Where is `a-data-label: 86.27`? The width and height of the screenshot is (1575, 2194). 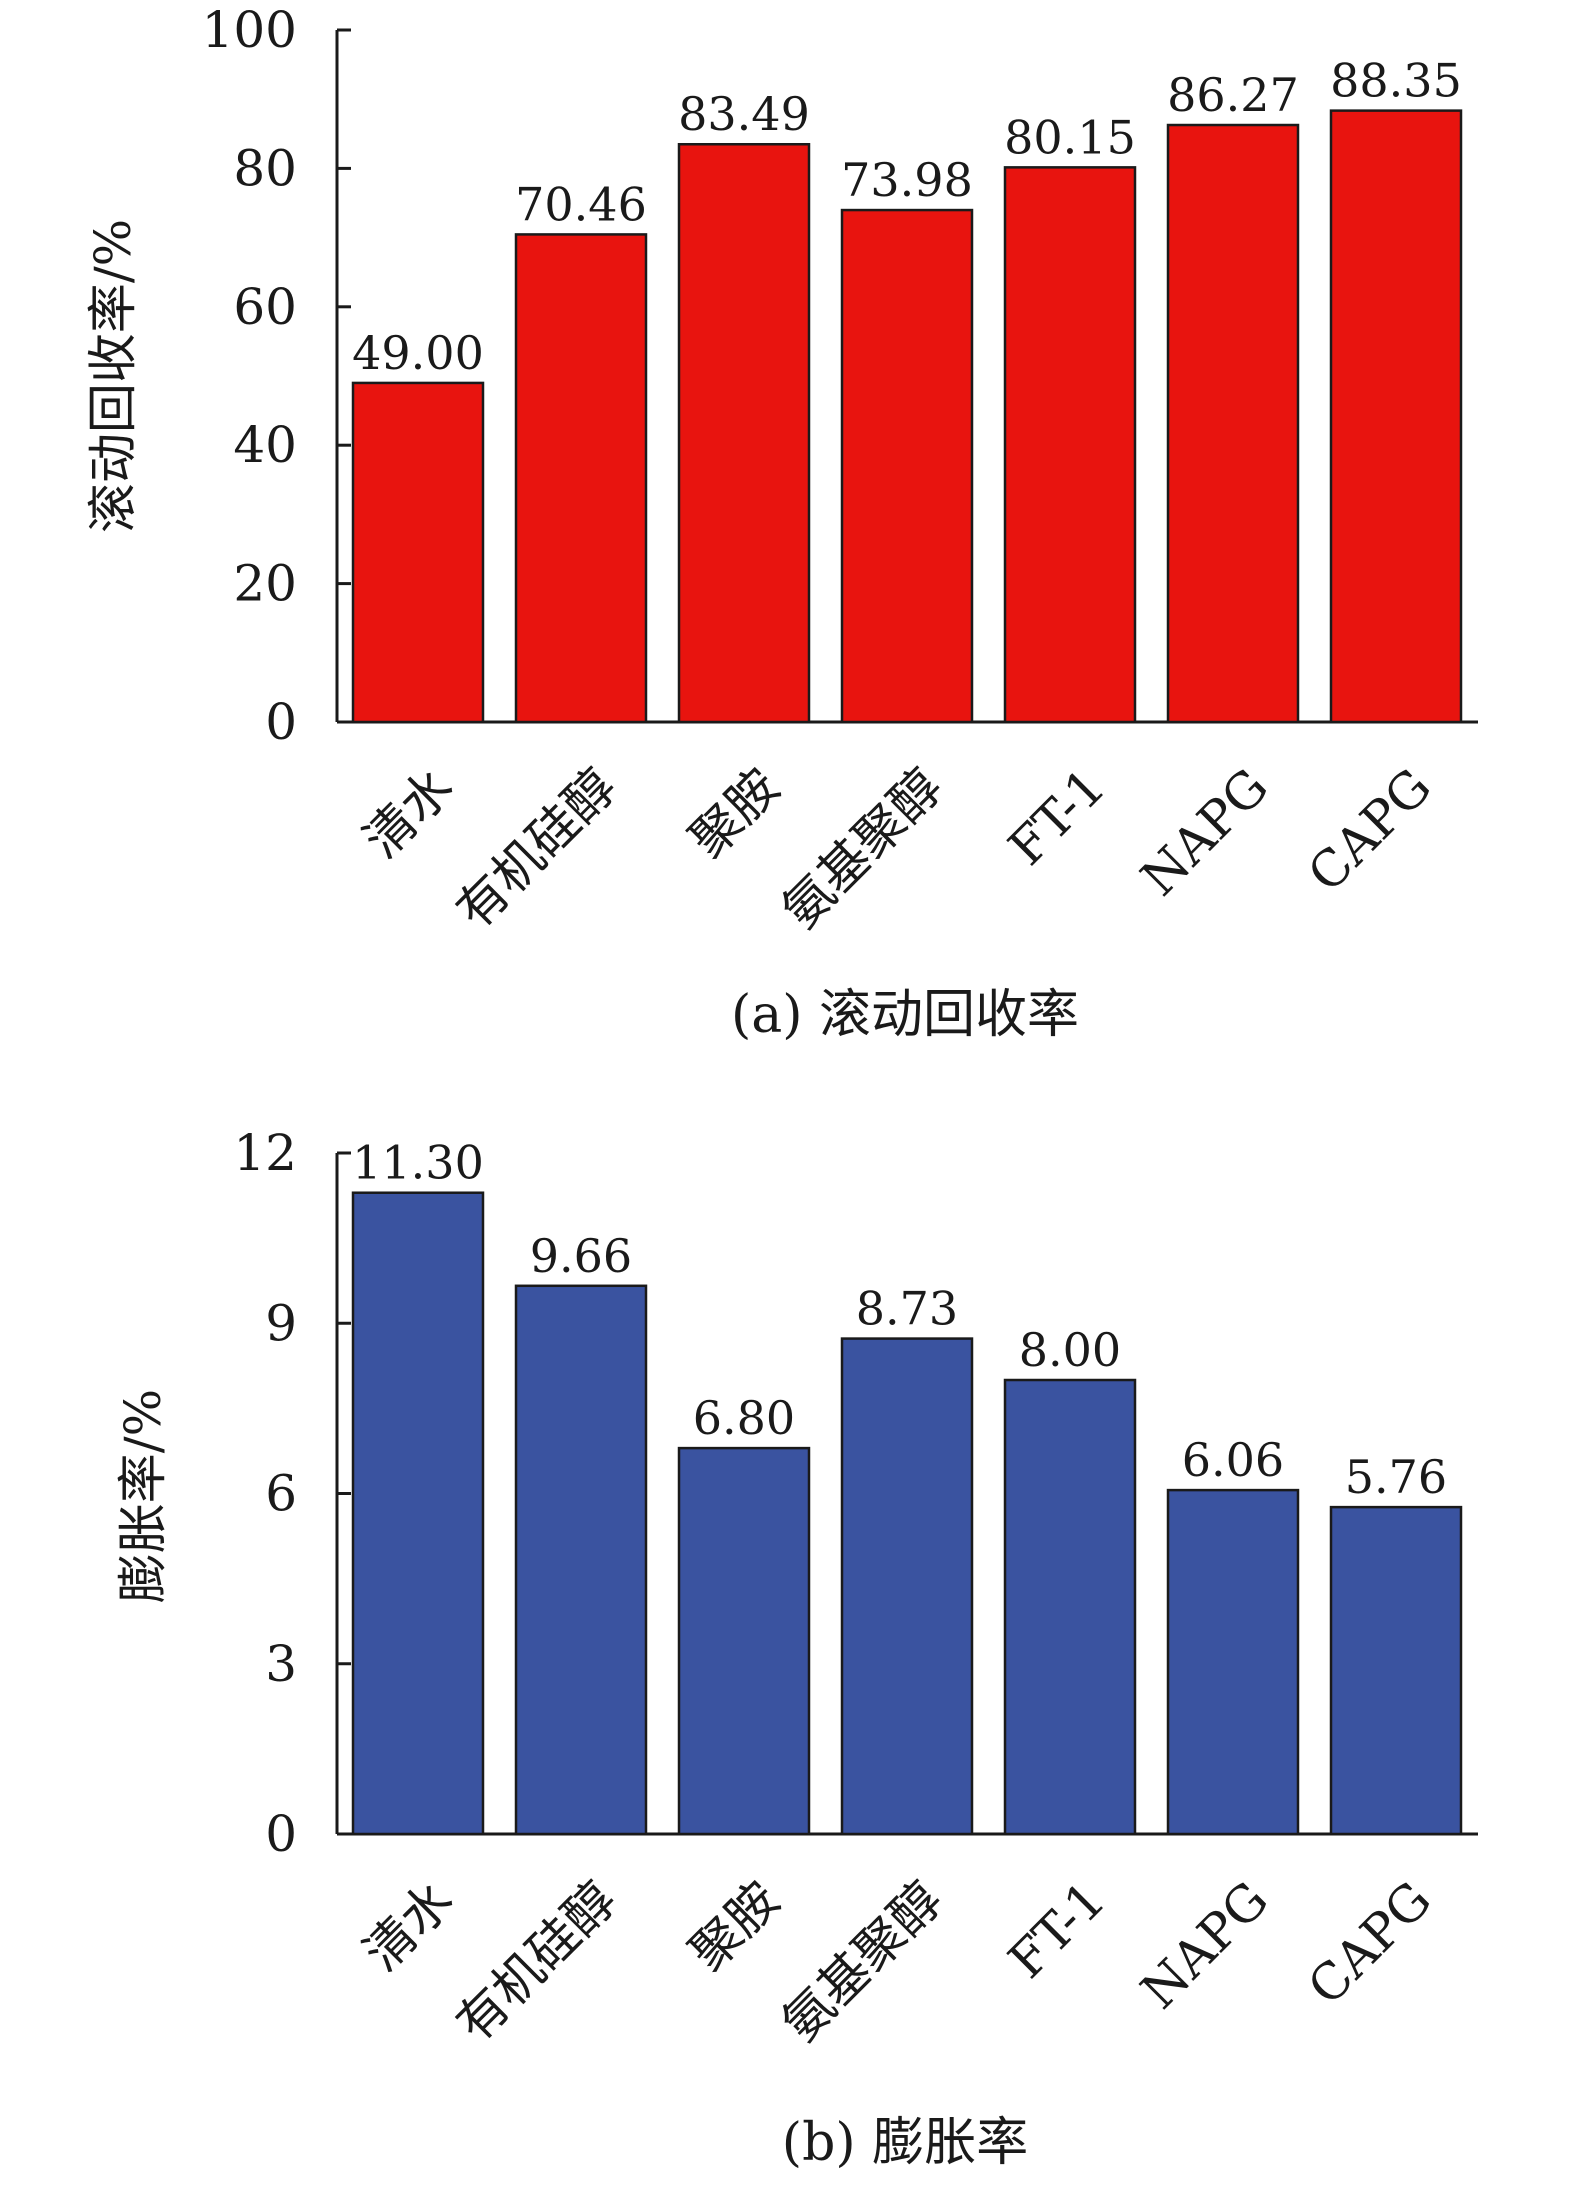 a-data-label: 86.27 is located at coordinates (1233, 95).